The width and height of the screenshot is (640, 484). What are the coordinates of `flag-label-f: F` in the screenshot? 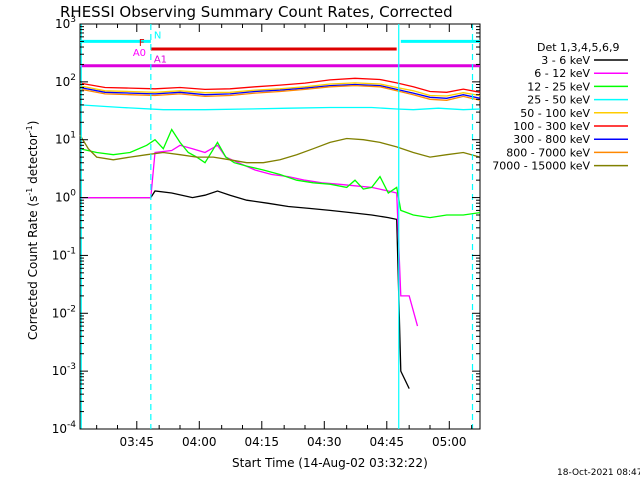 It's located at (142, 43).